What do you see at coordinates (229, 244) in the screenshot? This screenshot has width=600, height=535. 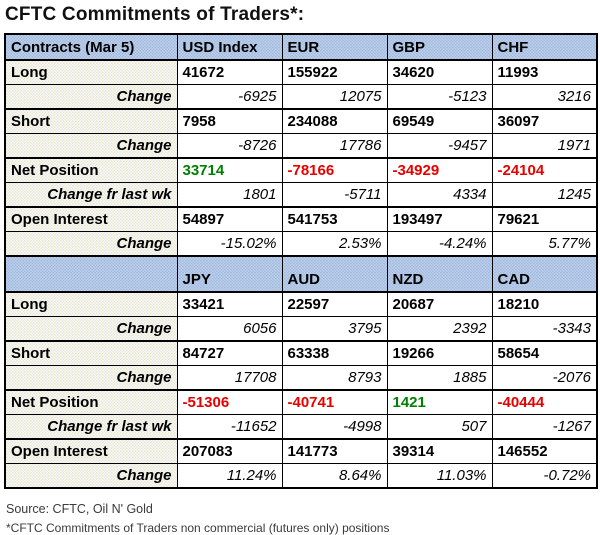 I see `value-cell: -15.02%` at bounding box center [229, 244].